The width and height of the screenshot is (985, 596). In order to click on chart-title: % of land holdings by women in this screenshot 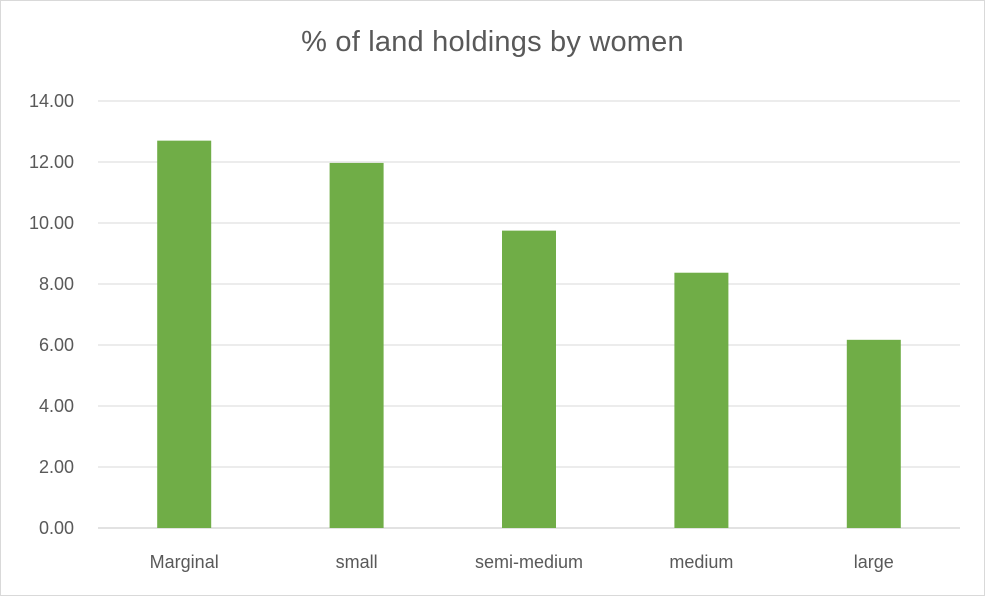, I will do `click(492, 42)`.